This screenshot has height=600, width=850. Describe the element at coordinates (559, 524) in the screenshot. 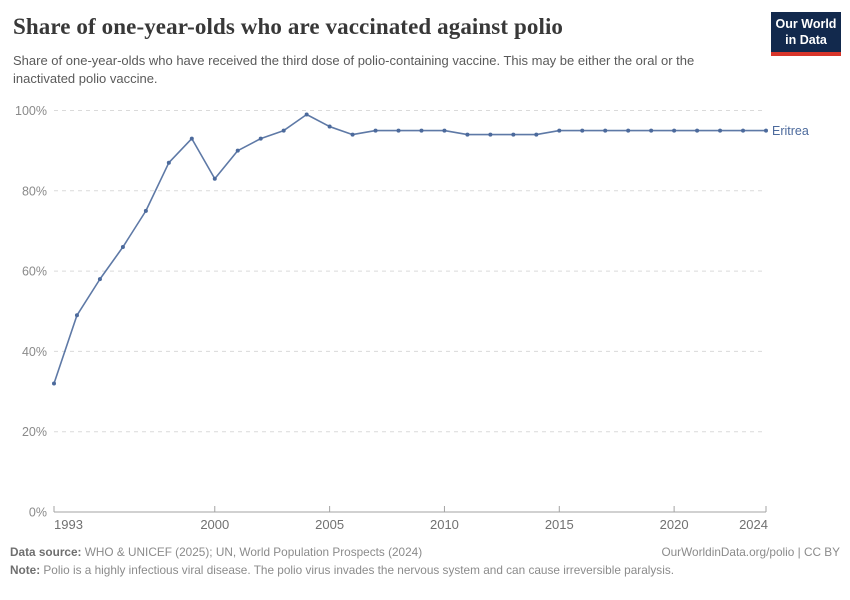

I see `x-axis-tick-label: 2015` at that location.